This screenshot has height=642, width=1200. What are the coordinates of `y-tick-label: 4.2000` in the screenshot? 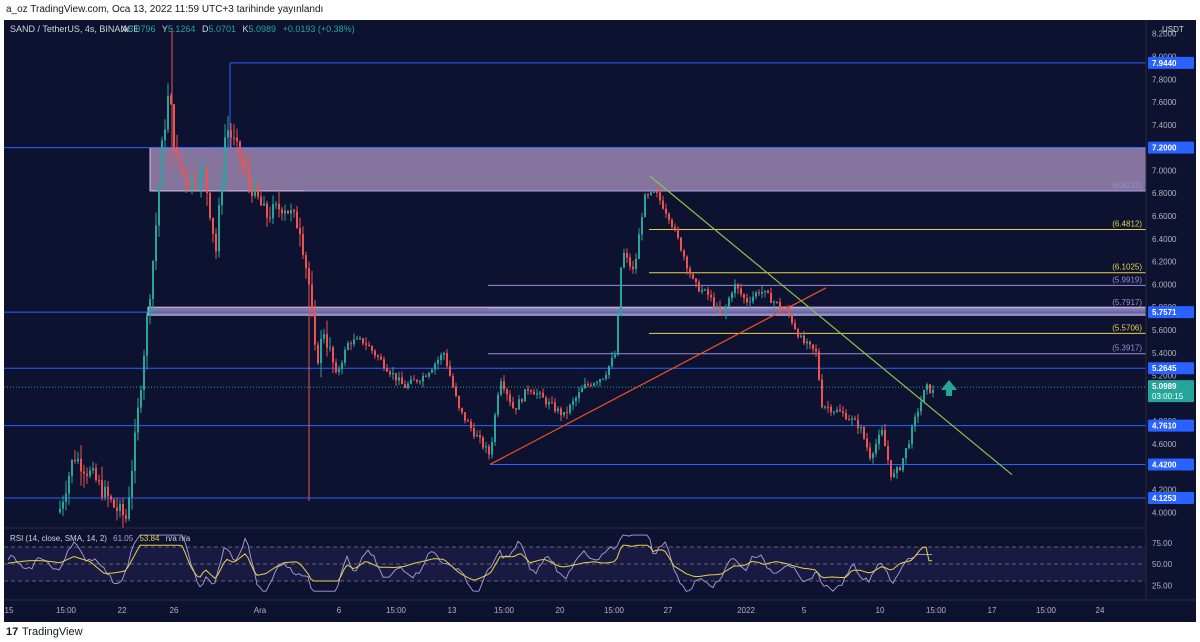 It's located at (1164, 490).